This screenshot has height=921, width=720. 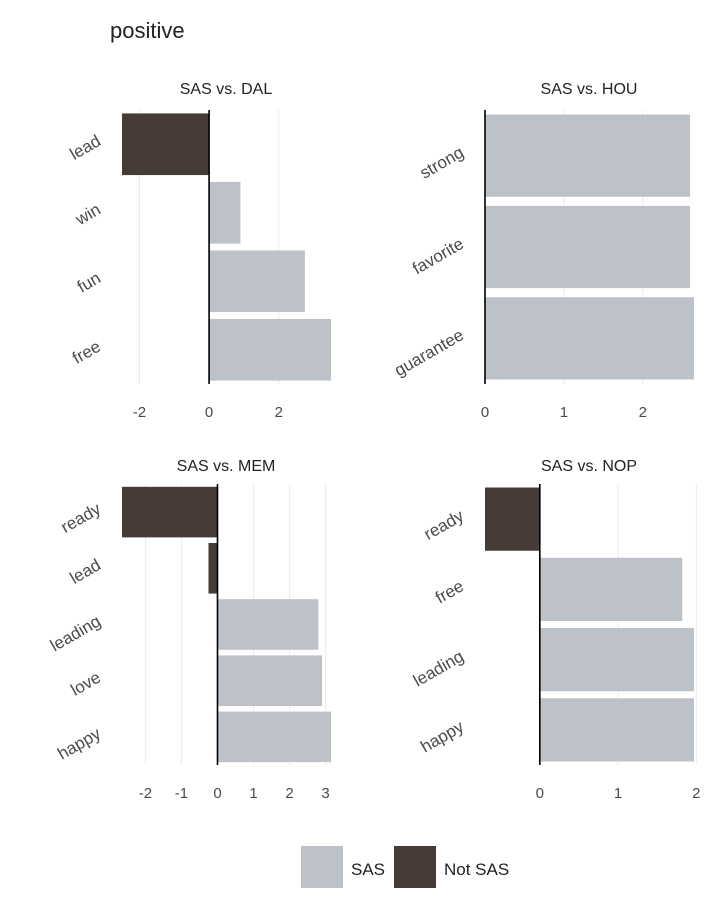 I want to click on category-label: fun, so click(x=89, y=282).